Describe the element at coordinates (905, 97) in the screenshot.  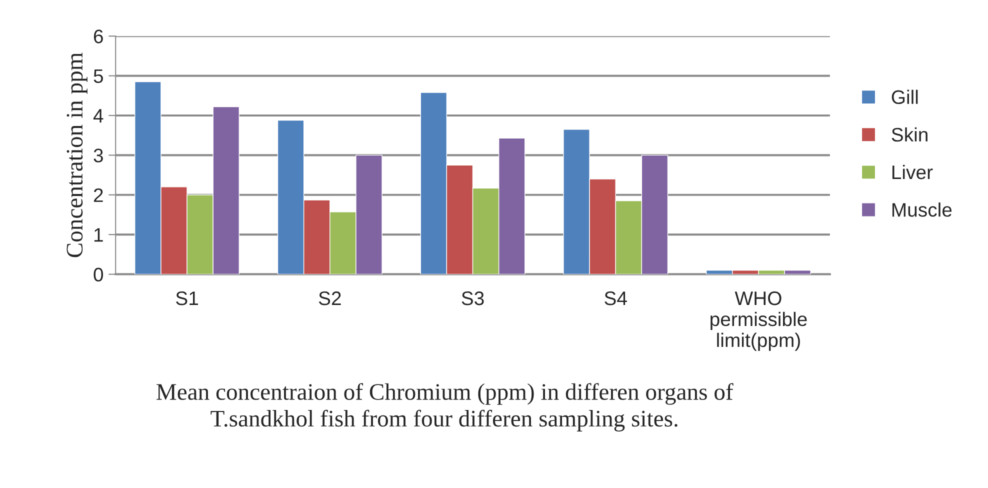
I see `legend-label: Gill` at that location.